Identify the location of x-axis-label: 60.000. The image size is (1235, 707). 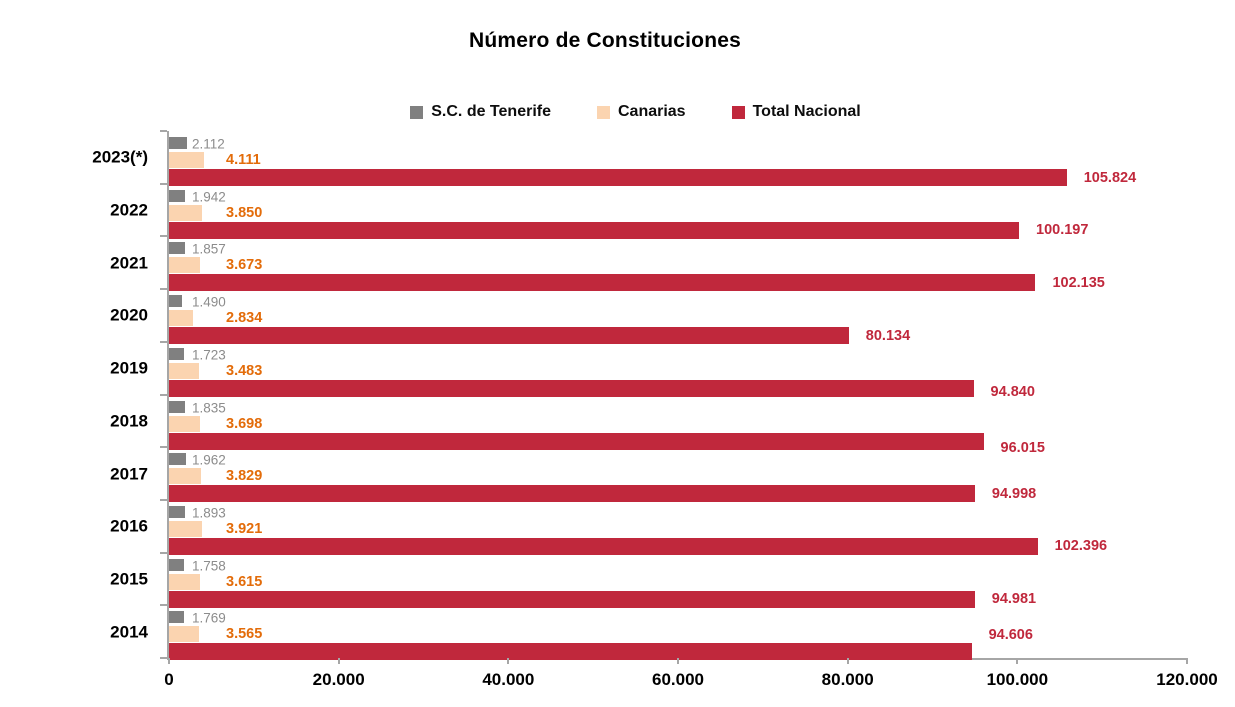
(678, 679).